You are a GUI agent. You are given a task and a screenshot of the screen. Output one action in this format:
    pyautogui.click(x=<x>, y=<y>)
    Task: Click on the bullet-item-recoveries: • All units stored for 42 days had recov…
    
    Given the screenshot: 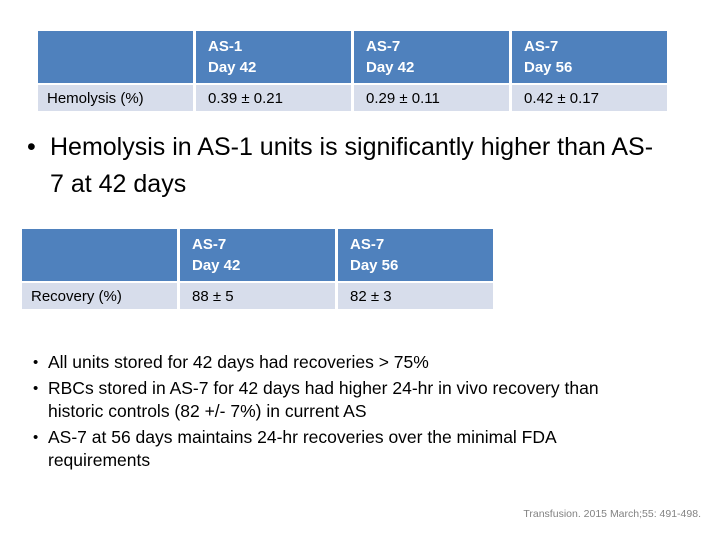 What is the action you would take?
    pyautogui.click(x=350, y=362)
    